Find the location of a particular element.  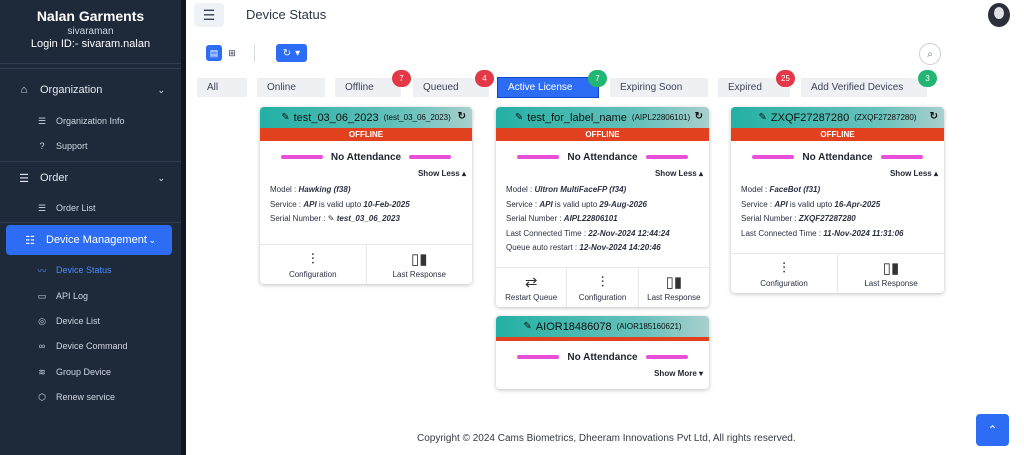

scroll-to-top-button: ⌃ is located at coordinates (992, 430).